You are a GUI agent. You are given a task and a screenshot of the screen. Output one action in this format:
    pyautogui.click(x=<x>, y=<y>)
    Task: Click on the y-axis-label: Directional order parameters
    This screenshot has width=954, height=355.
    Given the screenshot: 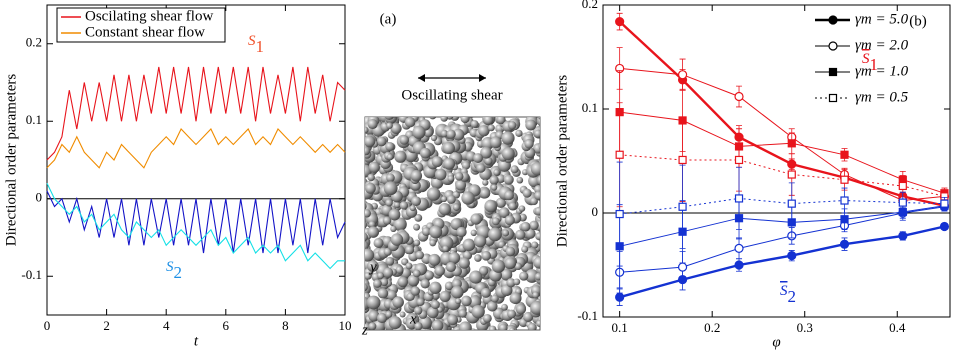 What is the action you would take?
    pyautogui.click(x=11, y=160)
    